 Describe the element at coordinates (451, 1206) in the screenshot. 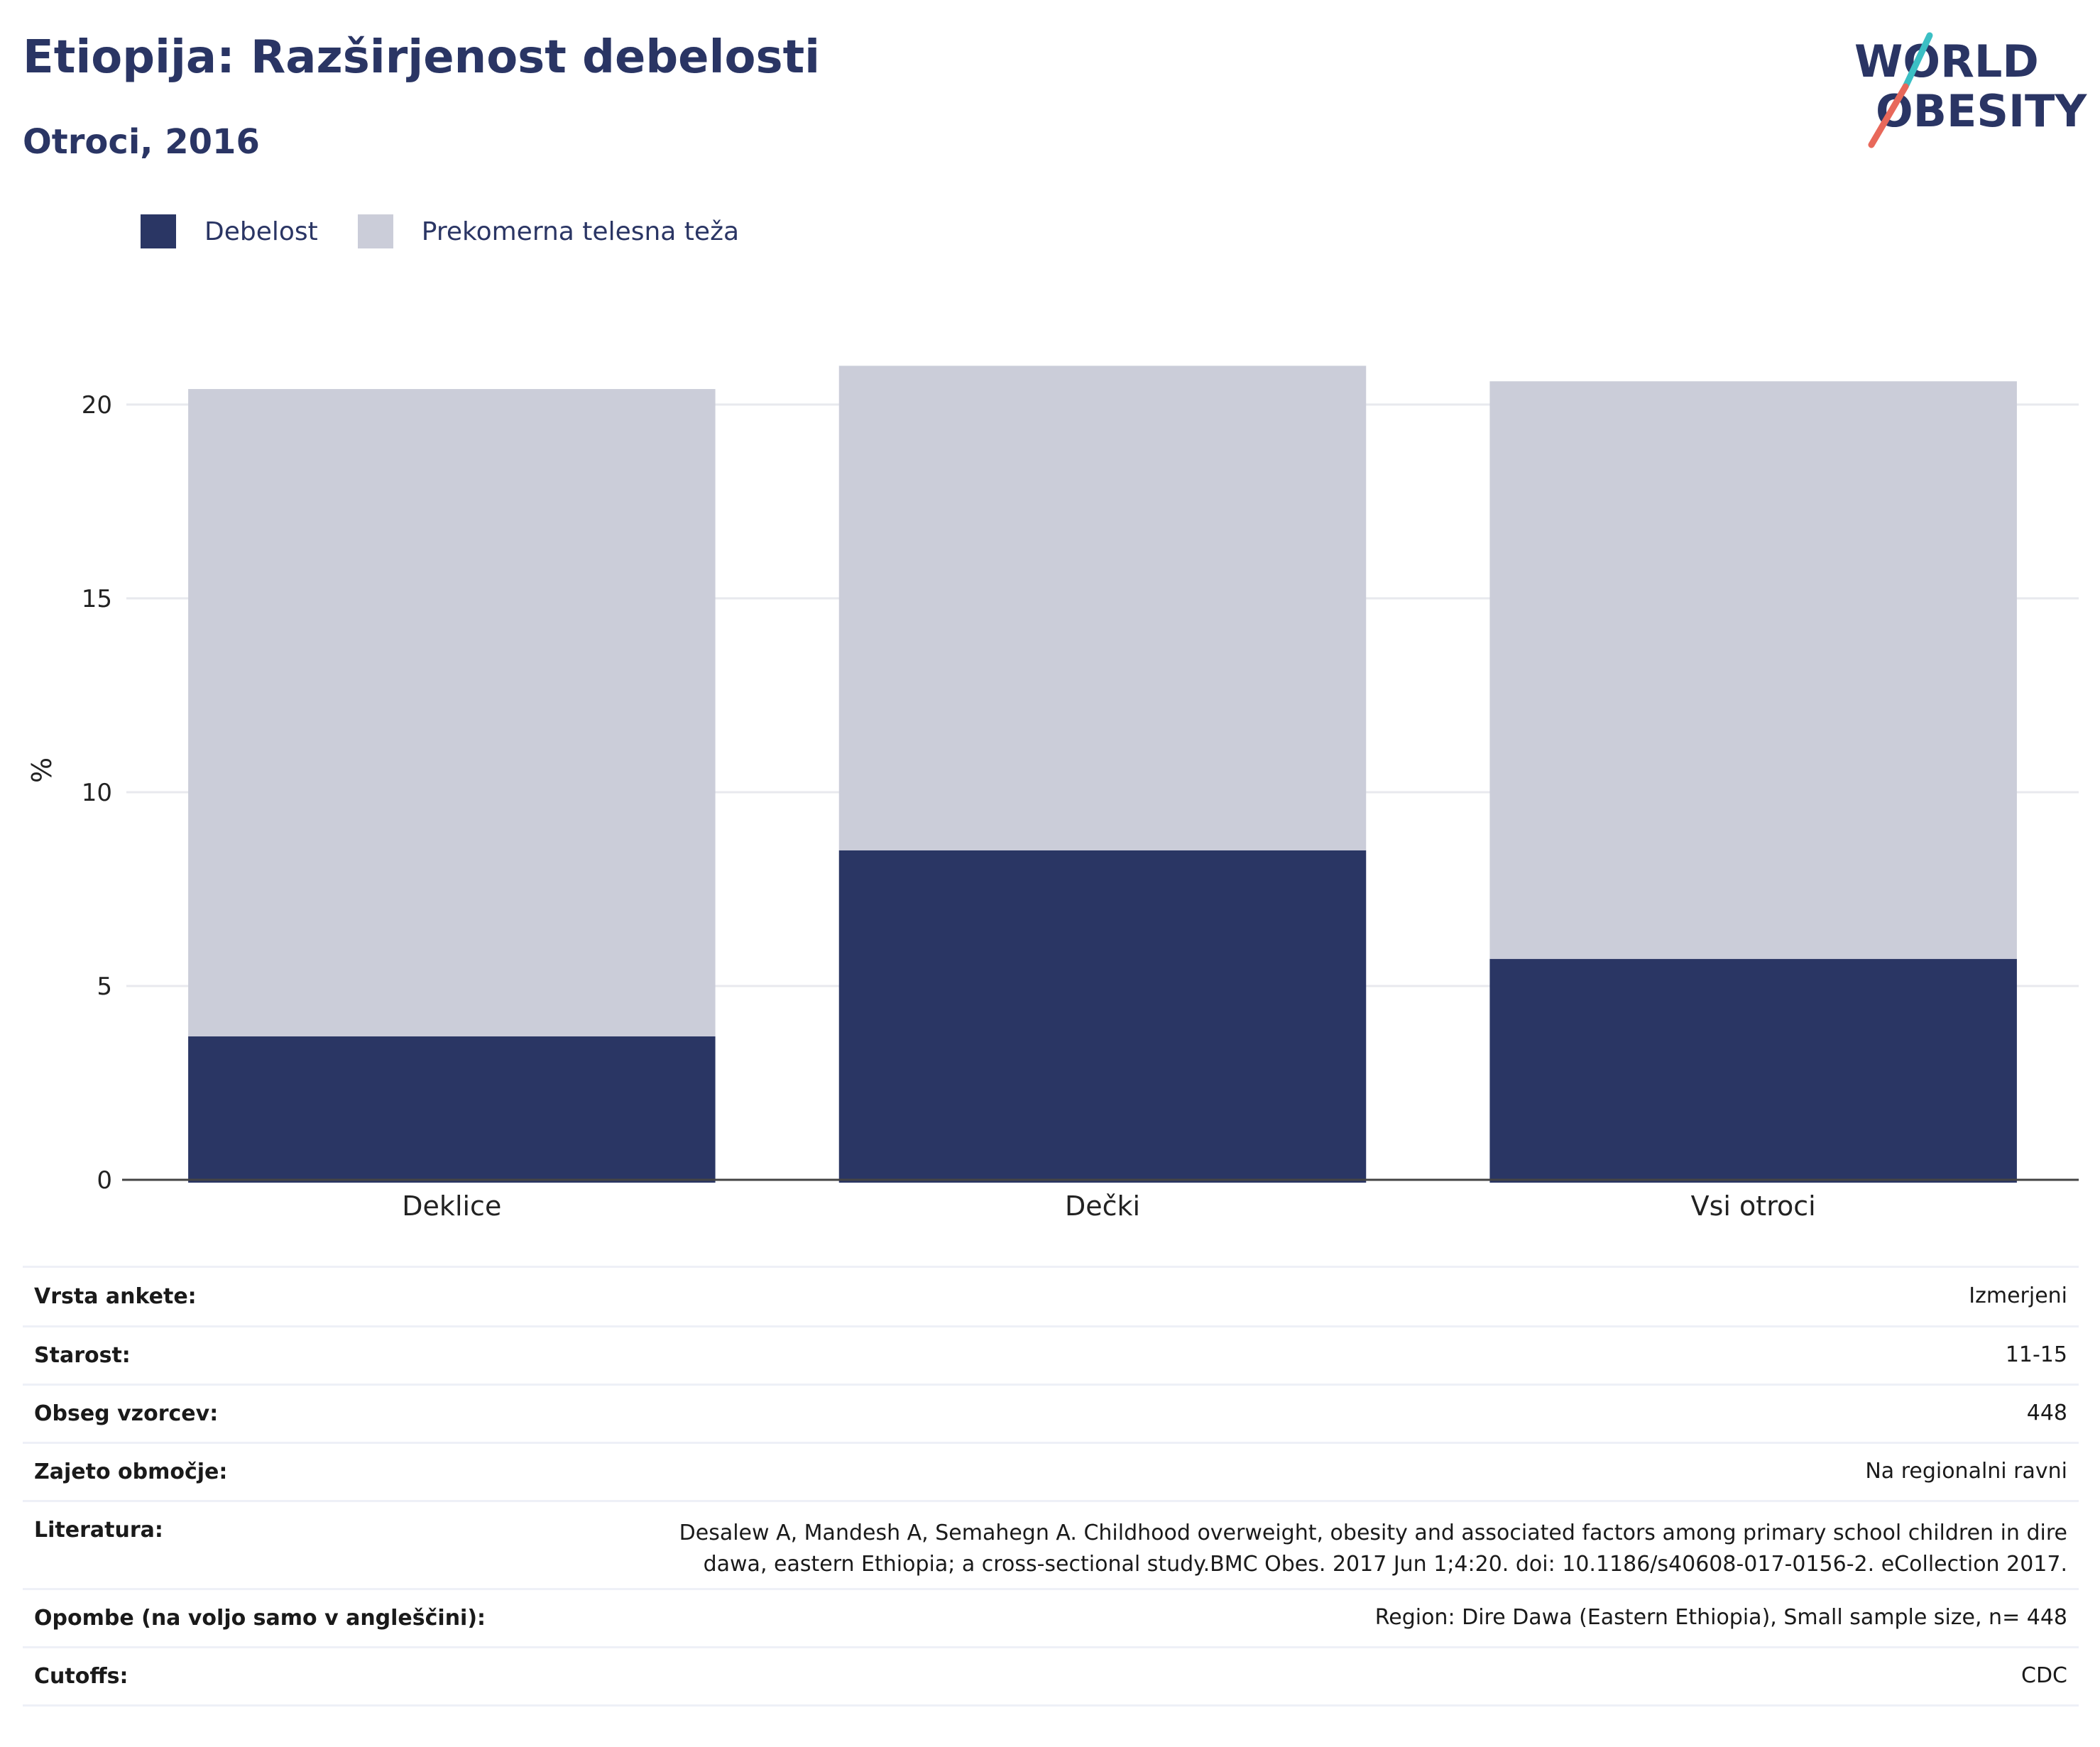

I see `x-tick-label: Deklice` at that location.